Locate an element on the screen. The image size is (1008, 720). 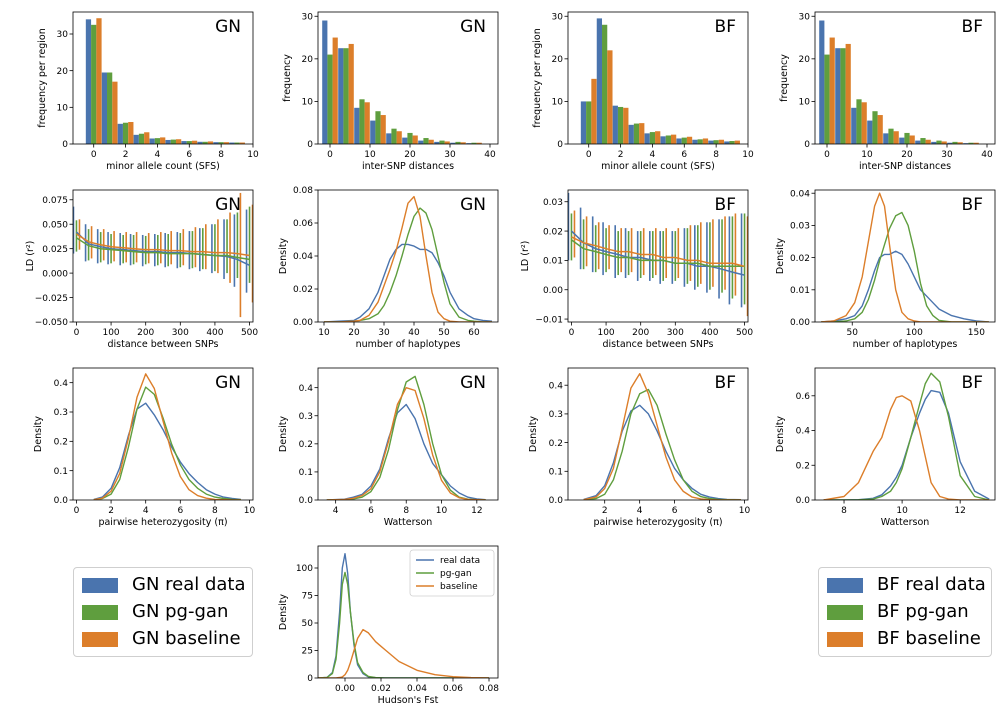
p10-ytick-label-0: 0.0 is located at coordinates (306, 501).